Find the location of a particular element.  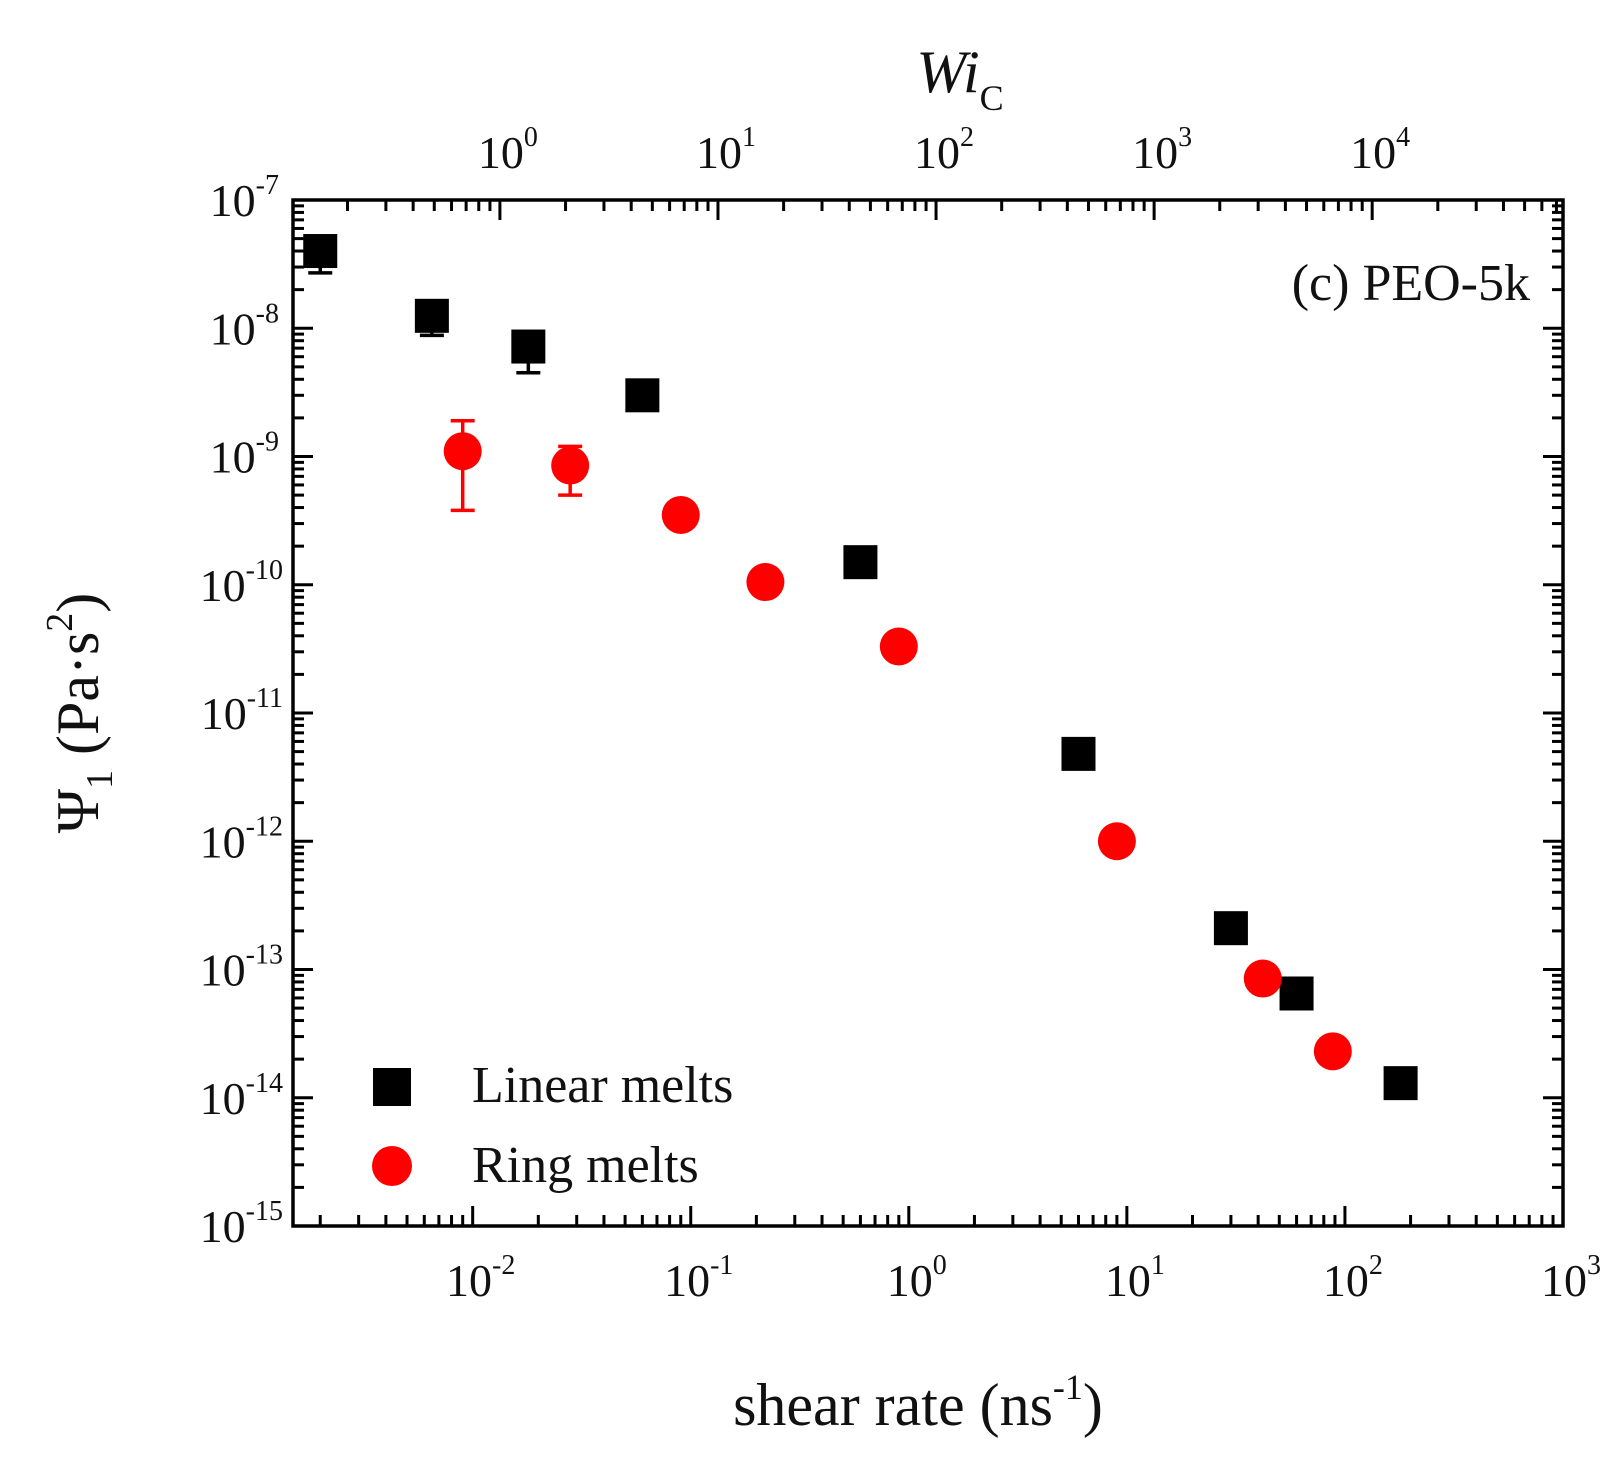

top-tick-label: 10¹ is located at coordinates (726, 150).